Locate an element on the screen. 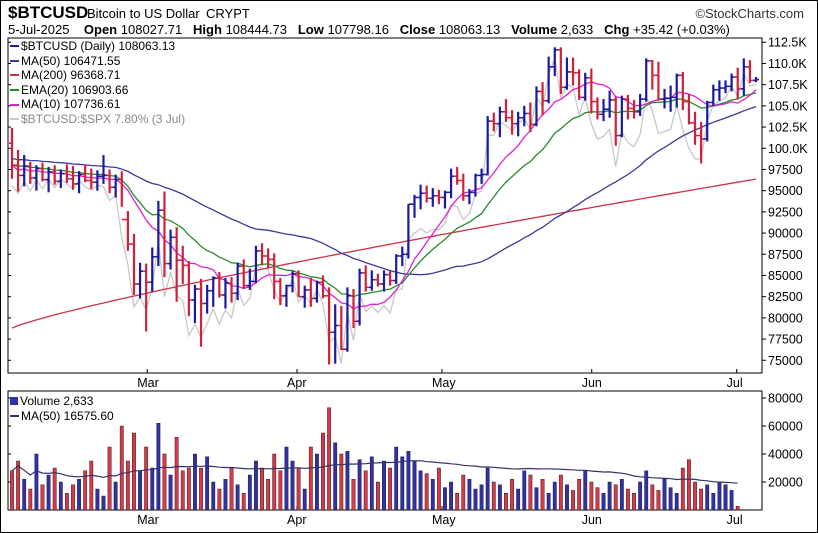  volume-y-tick-label: 80000 is located at coordinates (785, 399).